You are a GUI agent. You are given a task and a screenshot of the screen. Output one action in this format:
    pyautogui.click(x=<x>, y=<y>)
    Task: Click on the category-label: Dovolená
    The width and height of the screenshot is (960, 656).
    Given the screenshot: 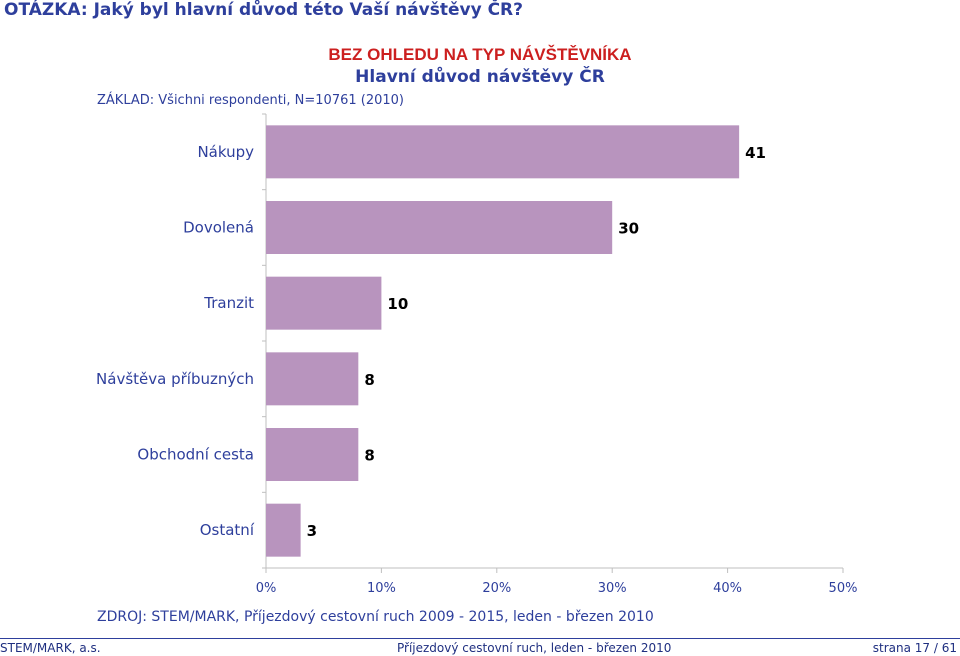 What is the action you would take?
    pyautogui.click(x=218, y=228)
    